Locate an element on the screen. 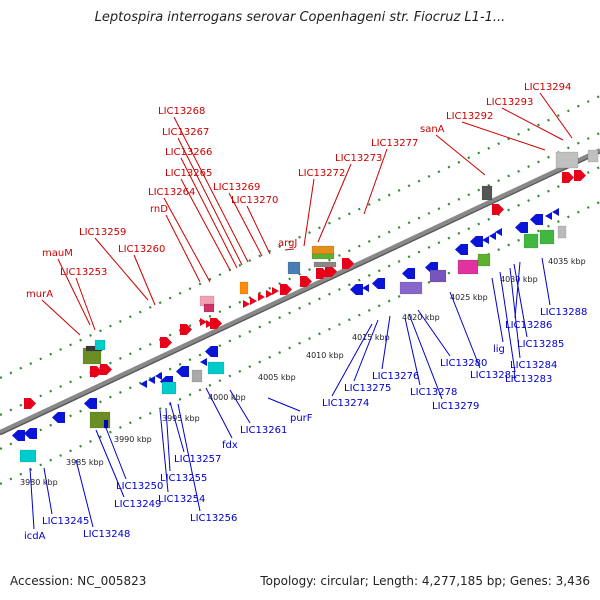 This screenshot has height=600, width=600. scale-label: 4020 kbp is located at coordinates (421, 317).